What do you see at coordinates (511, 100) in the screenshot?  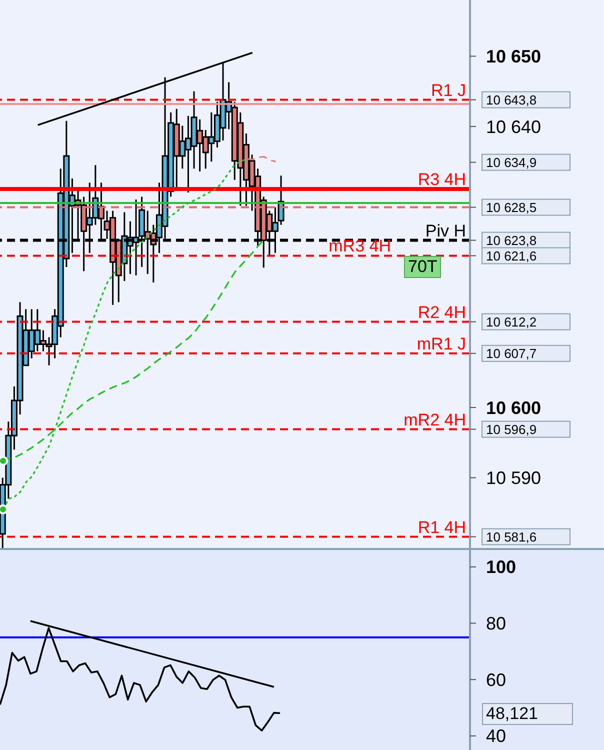 I see `y-tick-label: 10 643,8` at bounding box center [511, 100].